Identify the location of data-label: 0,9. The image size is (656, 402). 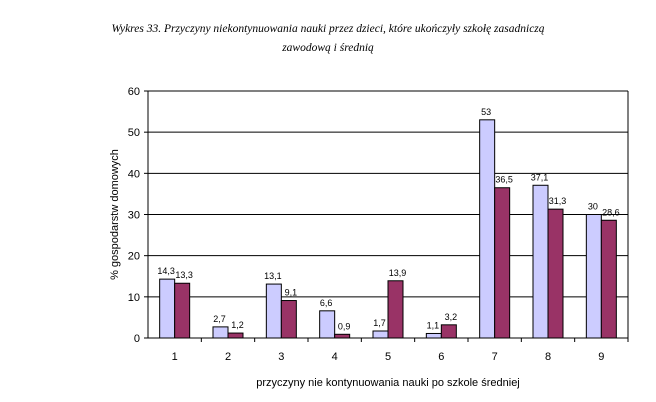
(344, 326).